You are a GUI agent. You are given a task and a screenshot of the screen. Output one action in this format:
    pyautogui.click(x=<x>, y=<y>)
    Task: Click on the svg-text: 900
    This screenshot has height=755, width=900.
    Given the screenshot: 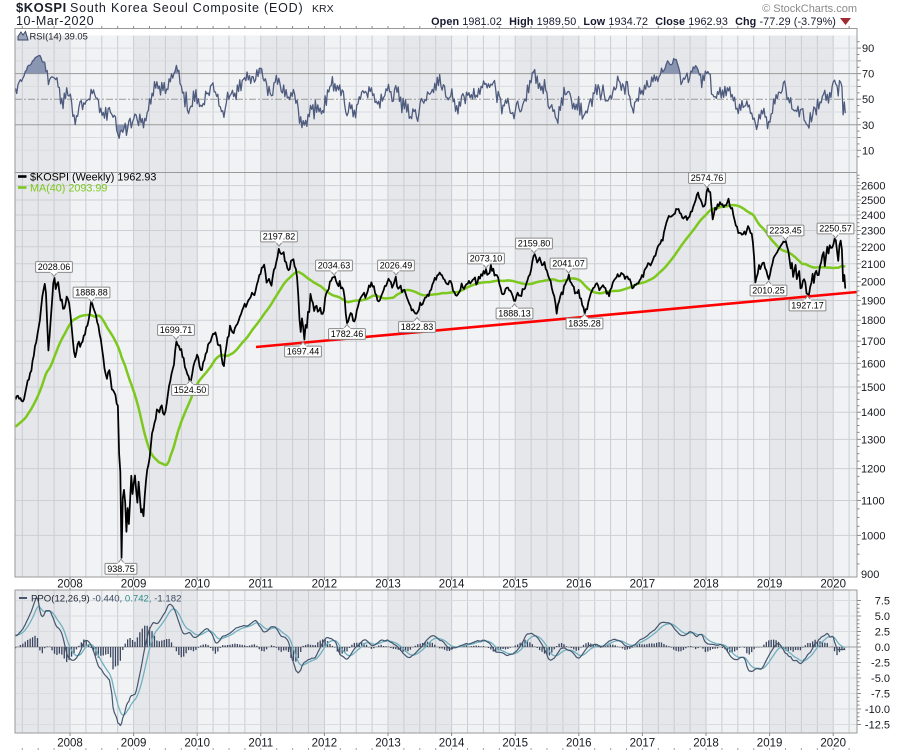 What is the action you would take?
    pyautogui.click(x=870, y=575)
    